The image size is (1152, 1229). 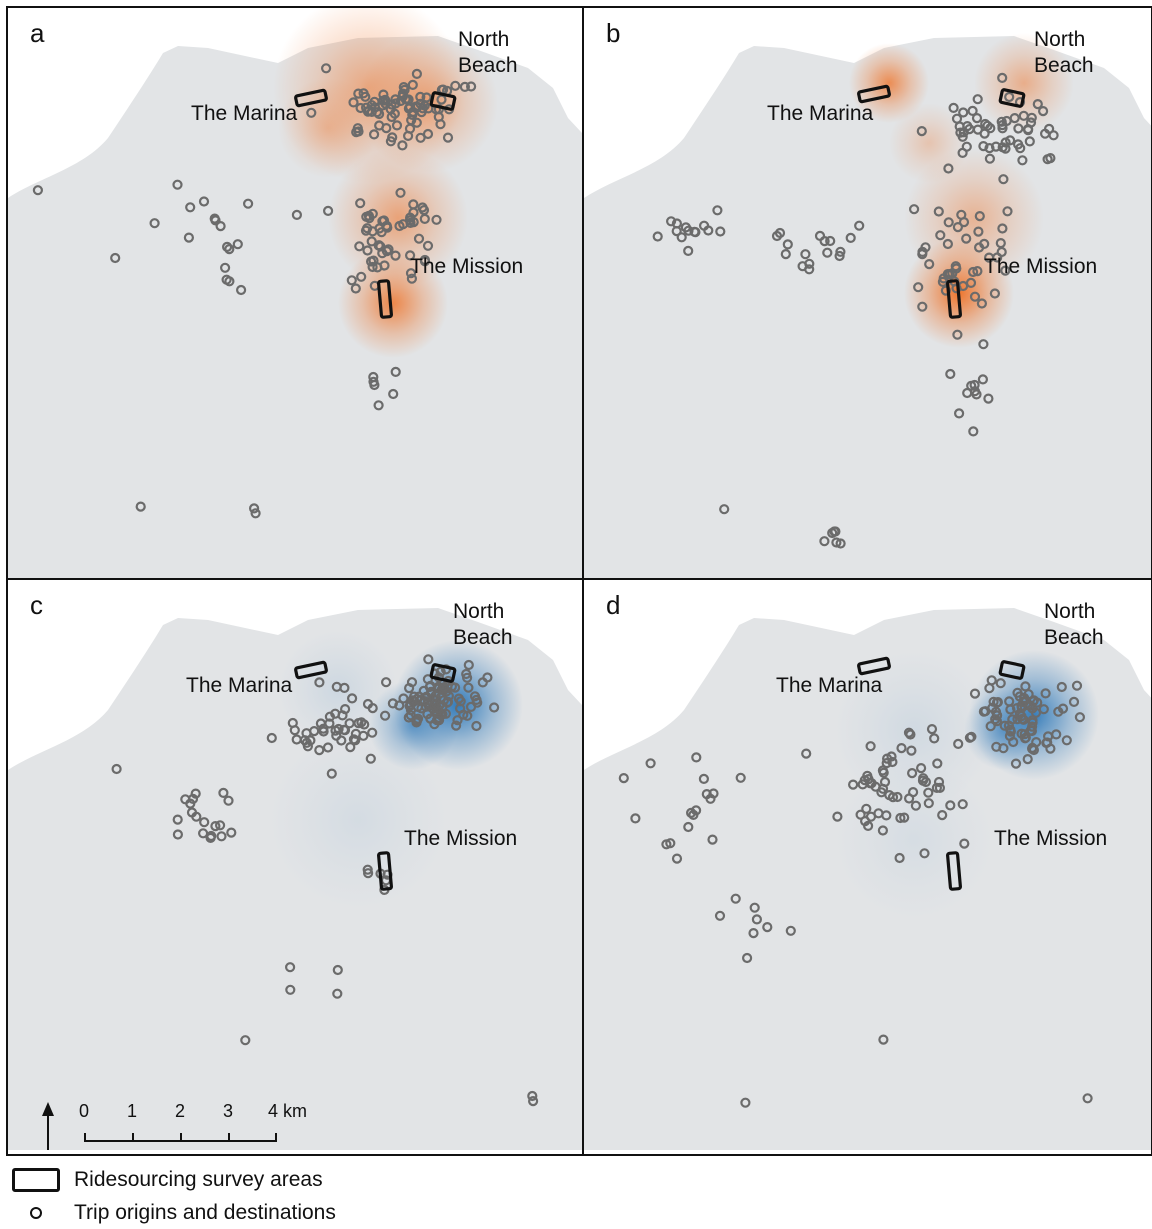 I want to click on label-north-beach: North Beach, so click(x=1064, y=52).